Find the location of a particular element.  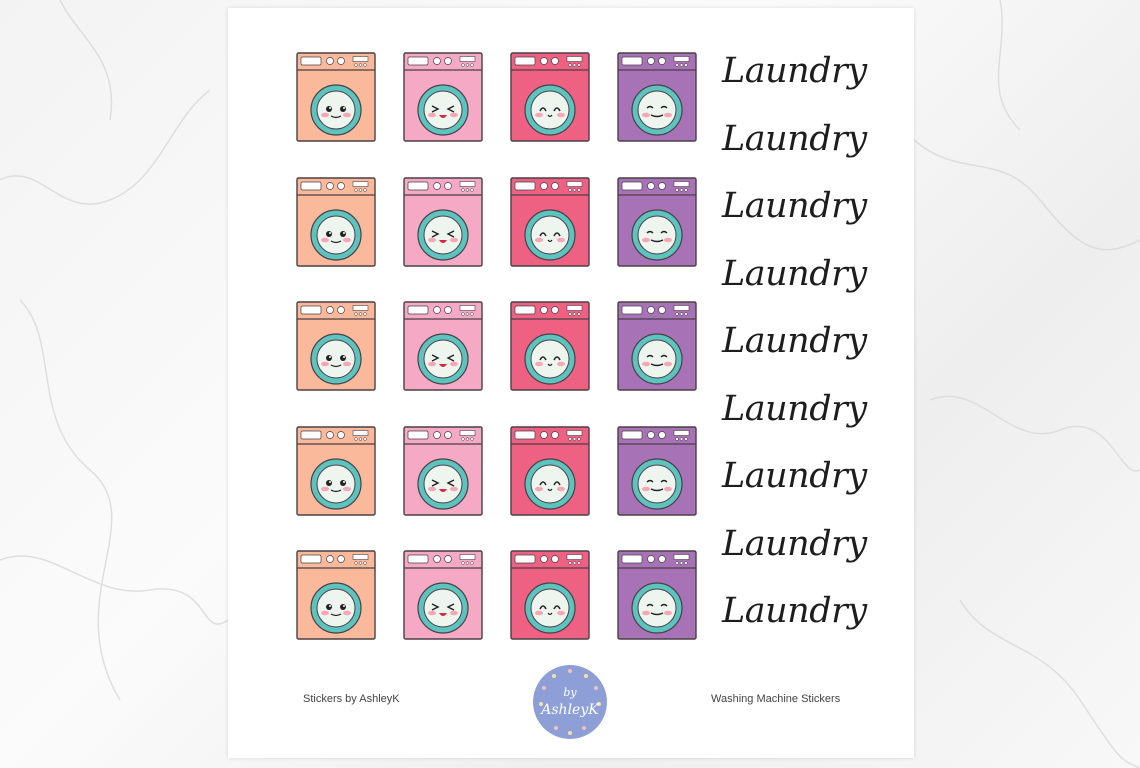

svg-text: AshleyK is located at coordinates (569, 710).